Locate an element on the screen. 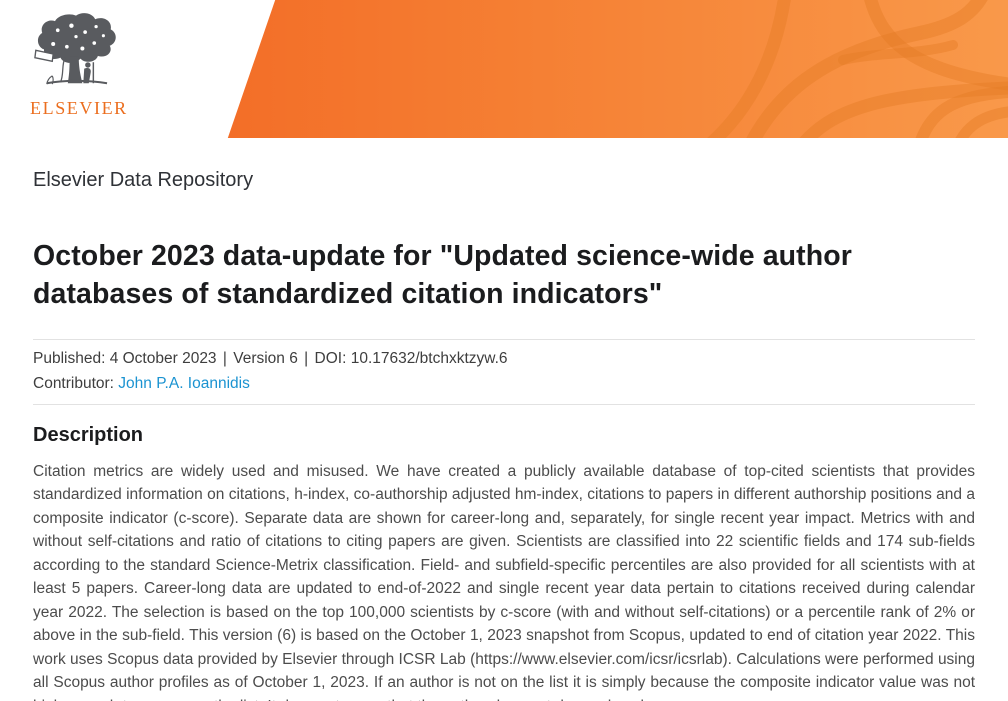 This screenshot has height=701, width=1008. elsevier-tree-icon is located at coordinates (75, 49).